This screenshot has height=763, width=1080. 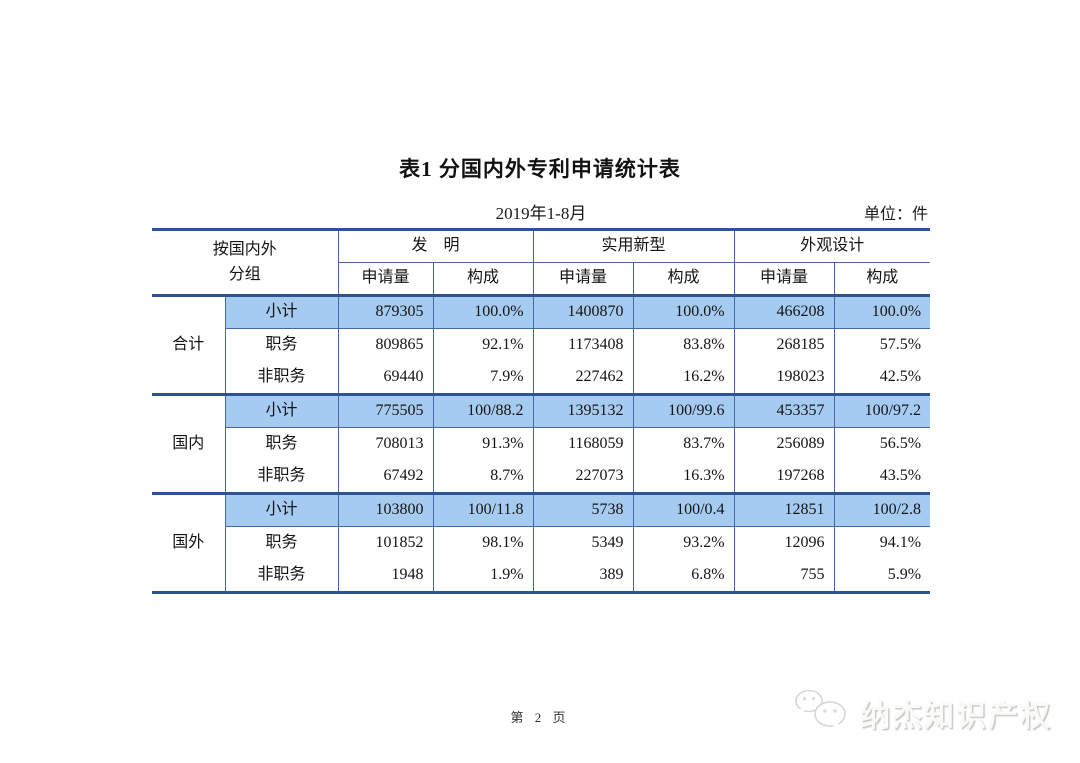 What do you see at coordinates (895, 214) in the screenshot?
I see `unit-label: 单位：件` at bounding box center [895, 214].